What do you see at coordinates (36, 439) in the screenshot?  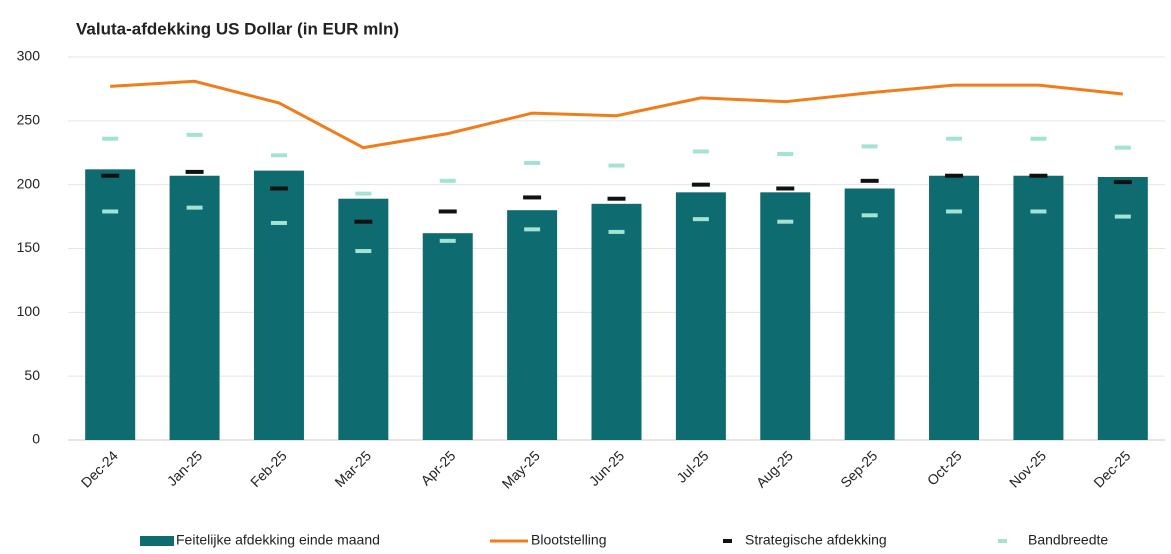 I see `y-tick-label: 0` at bounding box center [36, 439].